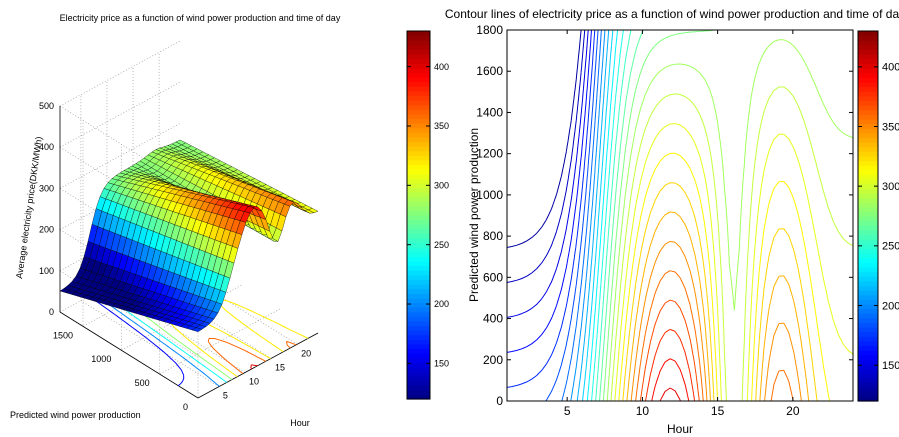  I want to click on contour-y-tick-label: 200, so click(493, 360).